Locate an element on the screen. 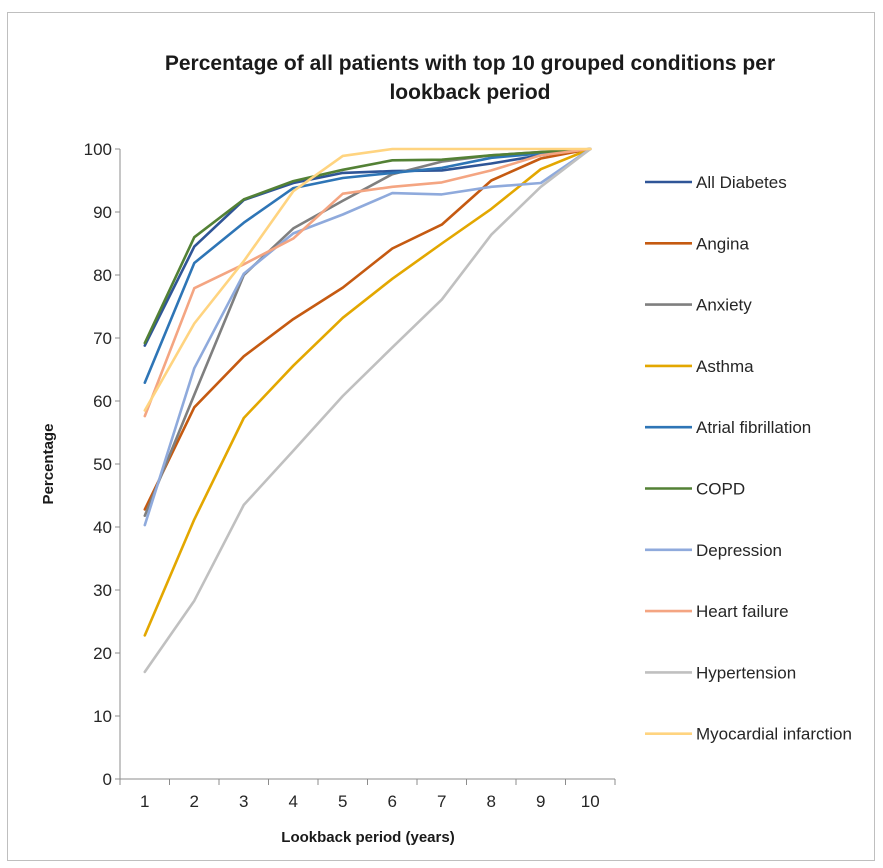  legend-label-angina: Angina is located at coordinates (722, 243).